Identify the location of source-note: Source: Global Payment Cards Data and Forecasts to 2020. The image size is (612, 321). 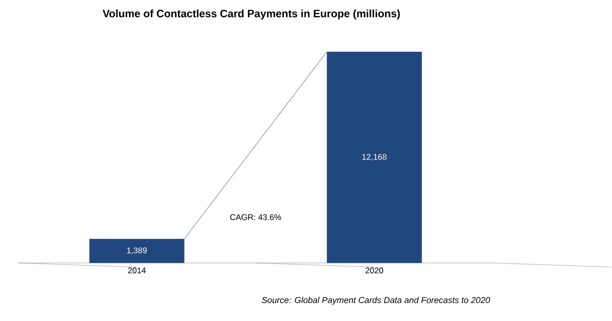
(376, 300).